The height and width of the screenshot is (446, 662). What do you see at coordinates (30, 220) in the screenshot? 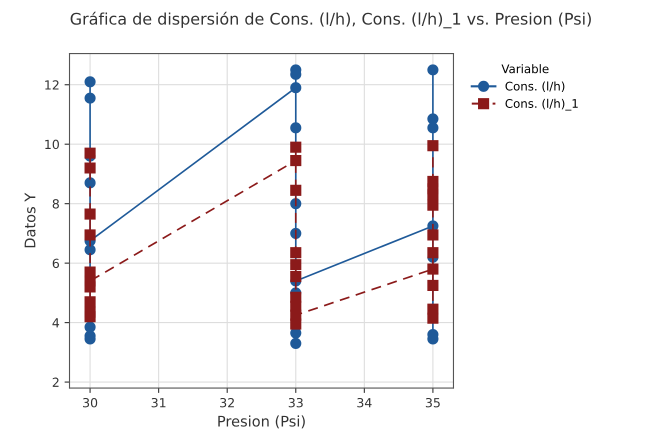
I see `y-axis-title: Datos Y` at bounding box center [30, 220].